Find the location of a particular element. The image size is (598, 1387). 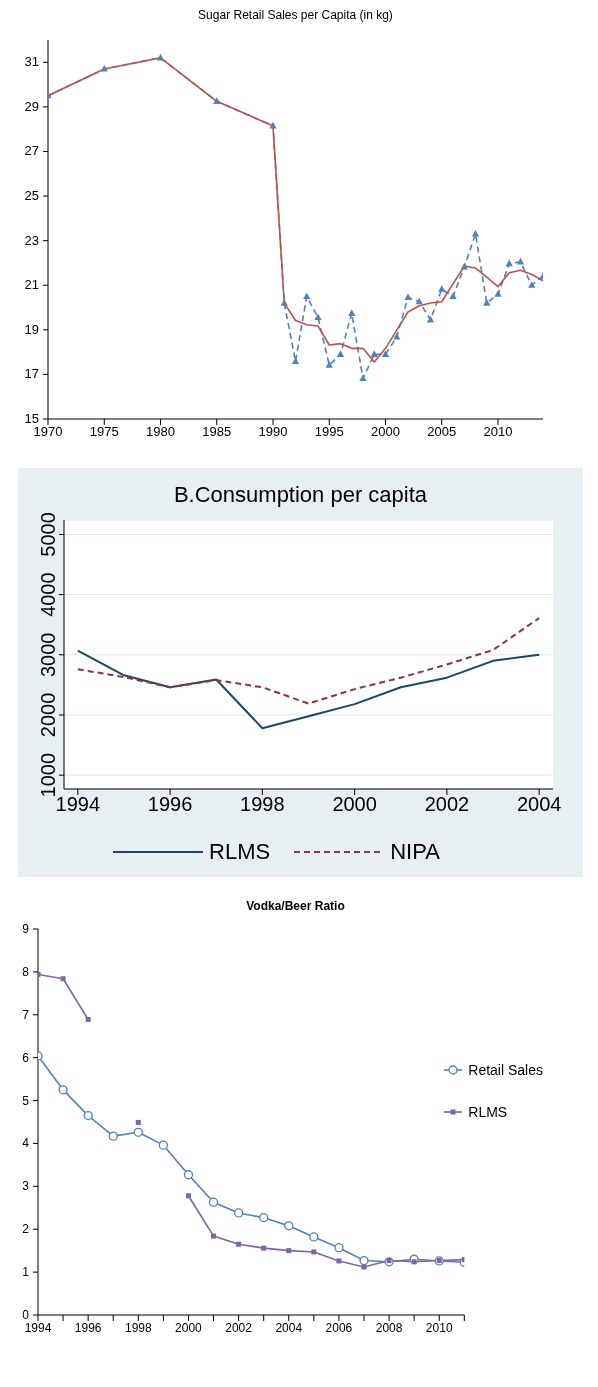

x-tick-label: 1975 is located at coordinates (104, 432).